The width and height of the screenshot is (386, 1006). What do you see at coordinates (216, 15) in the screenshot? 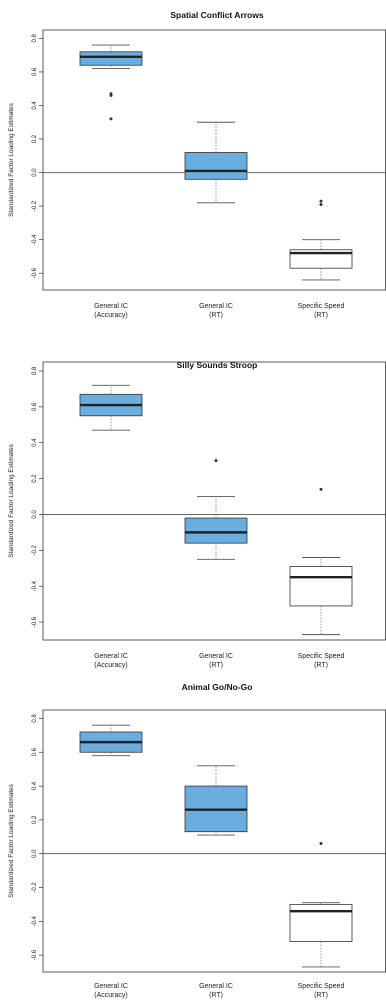
I see `chart-title: Spatial Conflict Arrows` at bounding box center [216, 15].